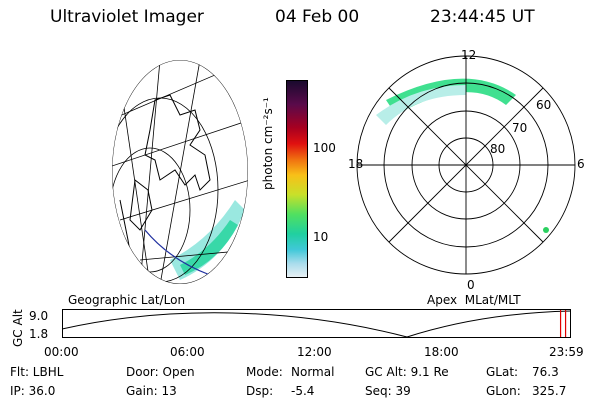 The width and height of the screenshot is (600, 400). I want to click on colorbar, so click(297, 179).